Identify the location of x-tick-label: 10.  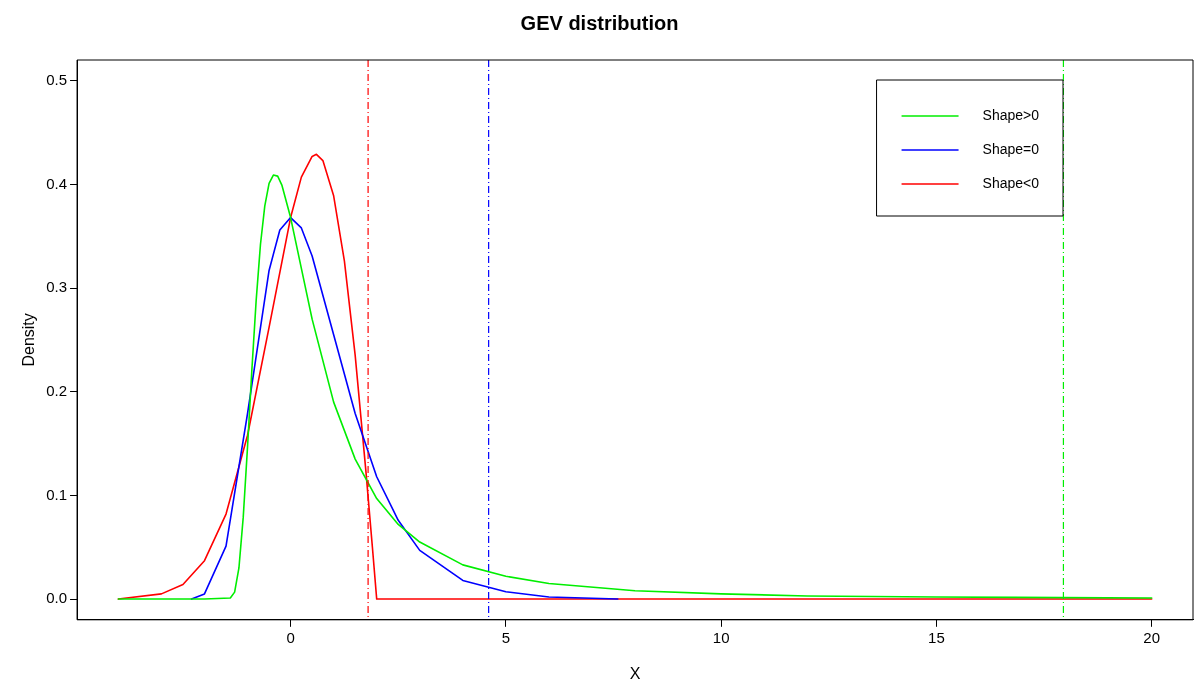
(721, 637).